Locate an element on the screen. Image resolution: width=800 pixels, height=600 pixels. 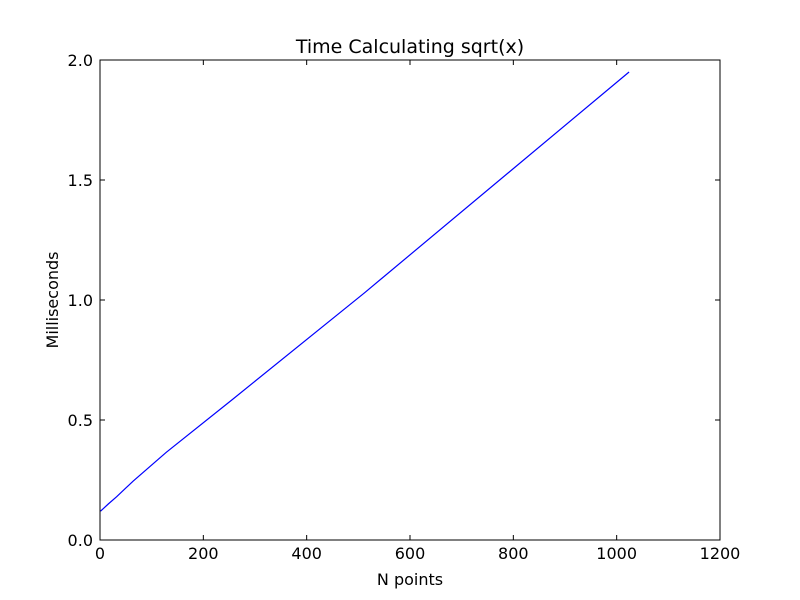
y-tick-label: 1.5 is located at coordinates (80, 180).